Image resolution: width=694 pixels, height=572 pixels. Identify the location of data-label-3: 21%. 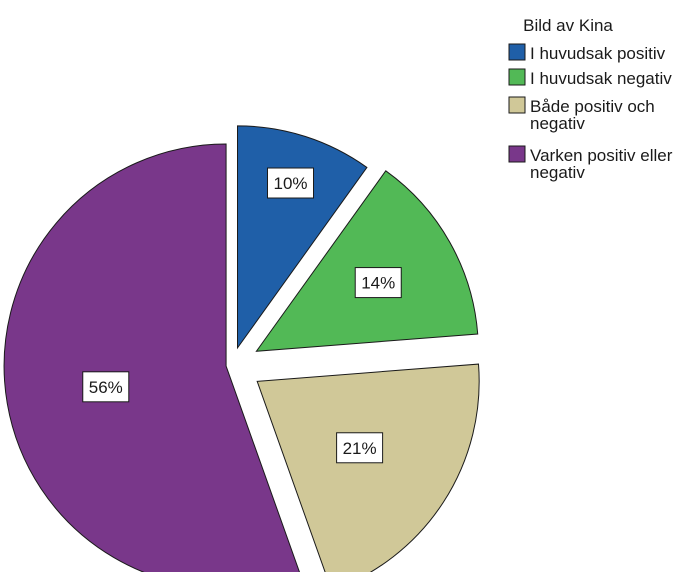
(360, 448).